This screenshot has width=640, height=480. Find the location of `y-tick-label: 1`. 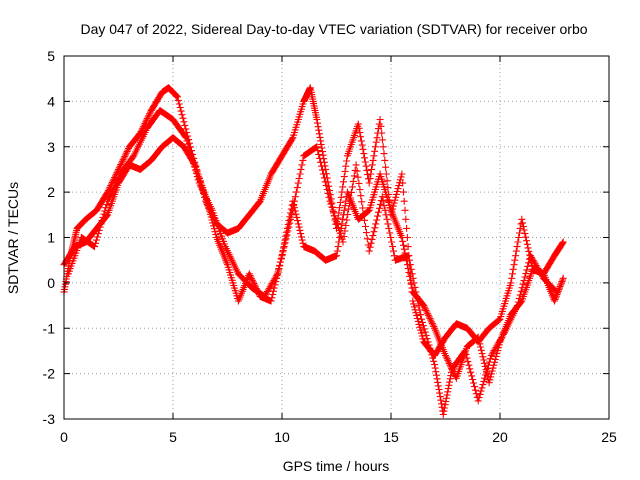

y-tick-label: 1 is located at coordinates (51, 238).